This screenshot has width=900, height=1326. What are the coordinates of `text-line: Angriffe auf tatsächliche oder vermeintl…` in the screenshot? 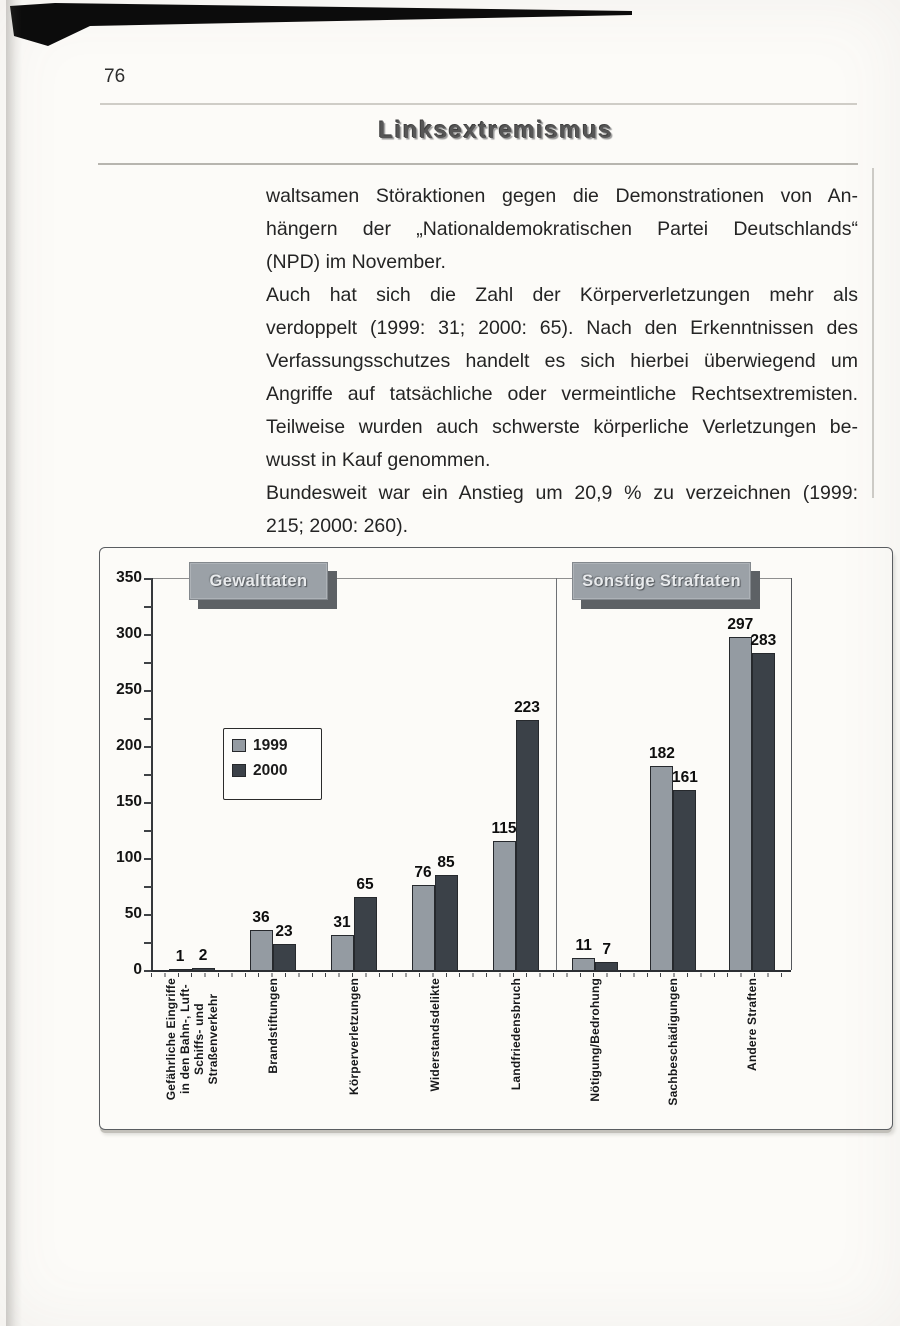 It's located at (562, 394).